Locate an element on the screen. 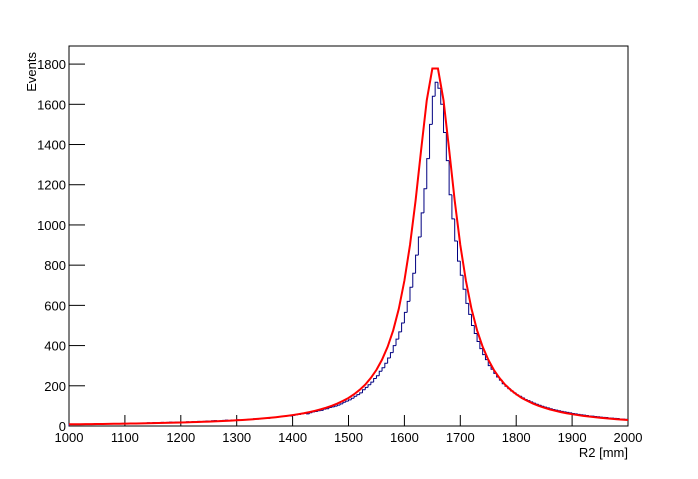 Image resolution: width=698 pixels, height=479 pixels. y-tick-label: 200 is located at coordinates (55, 386).